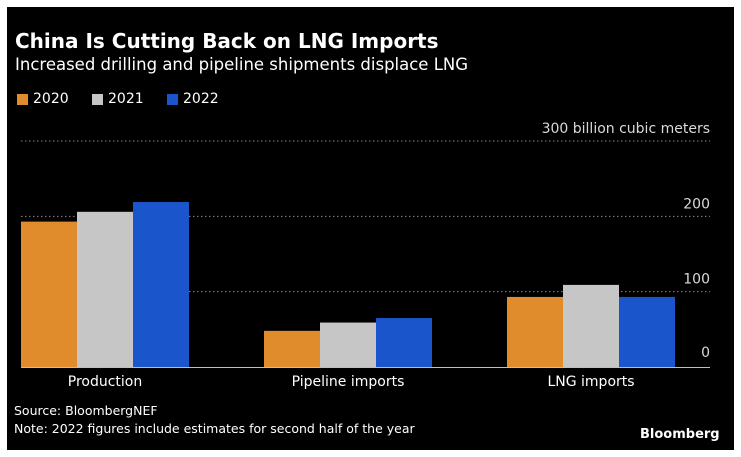 This screenshot has width=741, height=457. Describe the element at coordinates (590, 382) in the screenshot. I see `x-category-label-lng-imports: LNG imports` at that location.